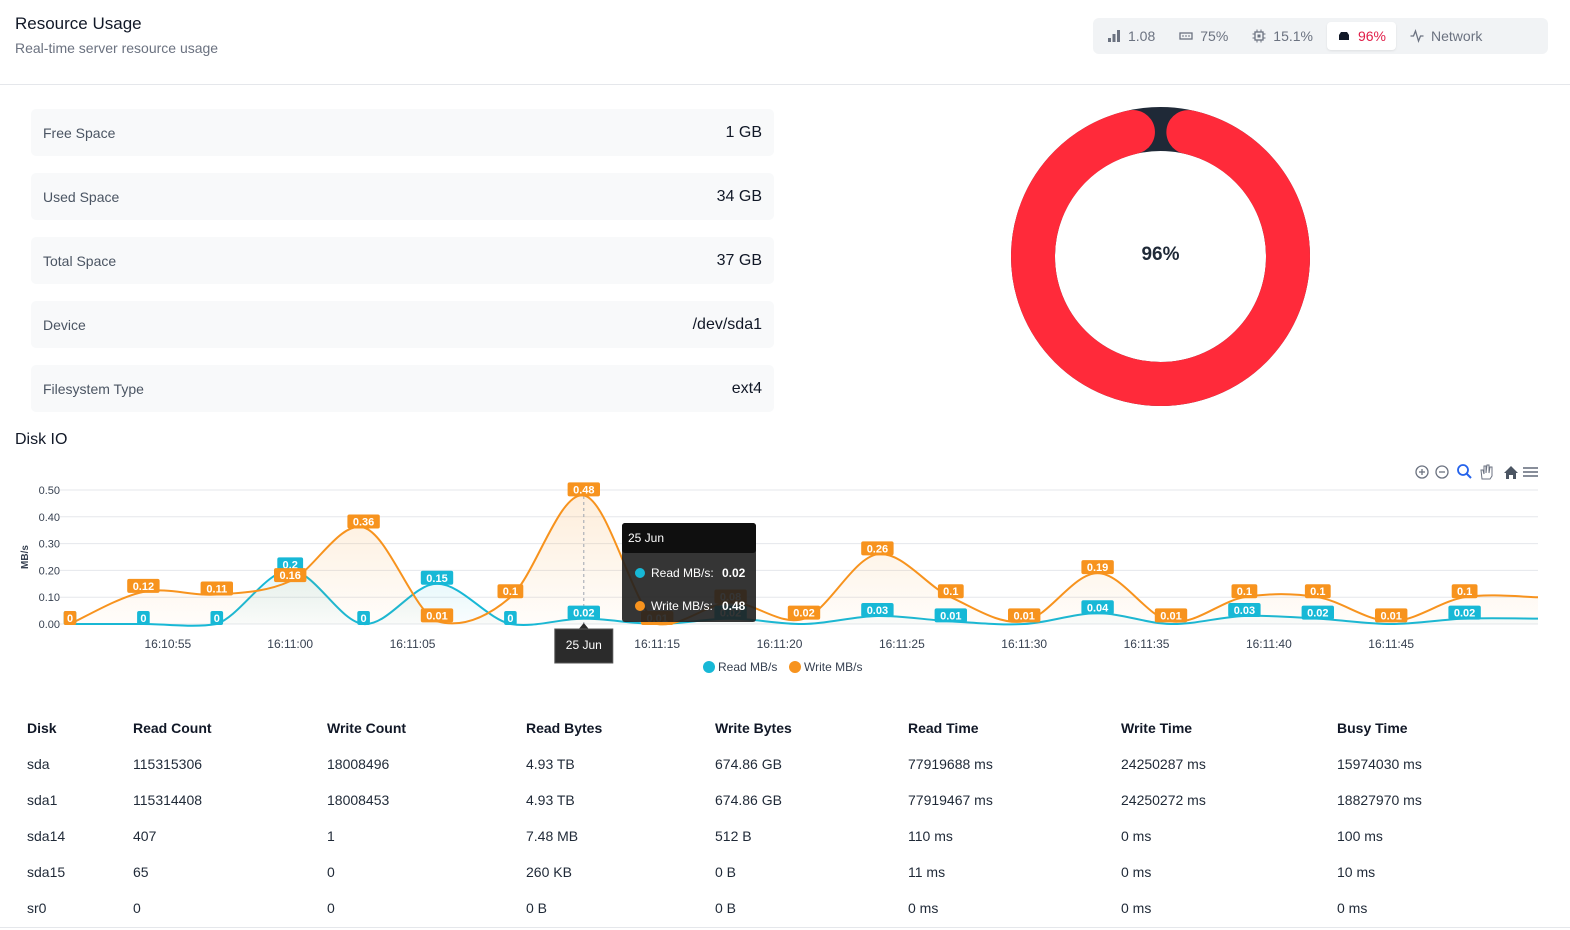  I want to click on x-tick-label: 16:11:40, so click(1269, 644).